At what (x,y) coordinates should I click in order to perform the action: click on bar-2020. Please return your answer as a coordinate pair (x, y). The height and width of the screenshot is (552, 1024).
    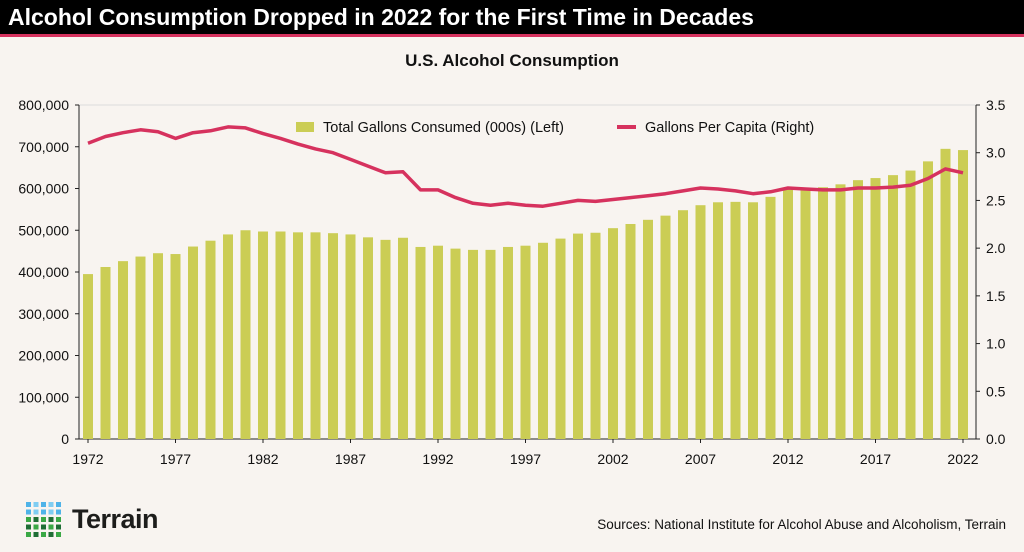
    Looking at the image, I should click on (928, 300).